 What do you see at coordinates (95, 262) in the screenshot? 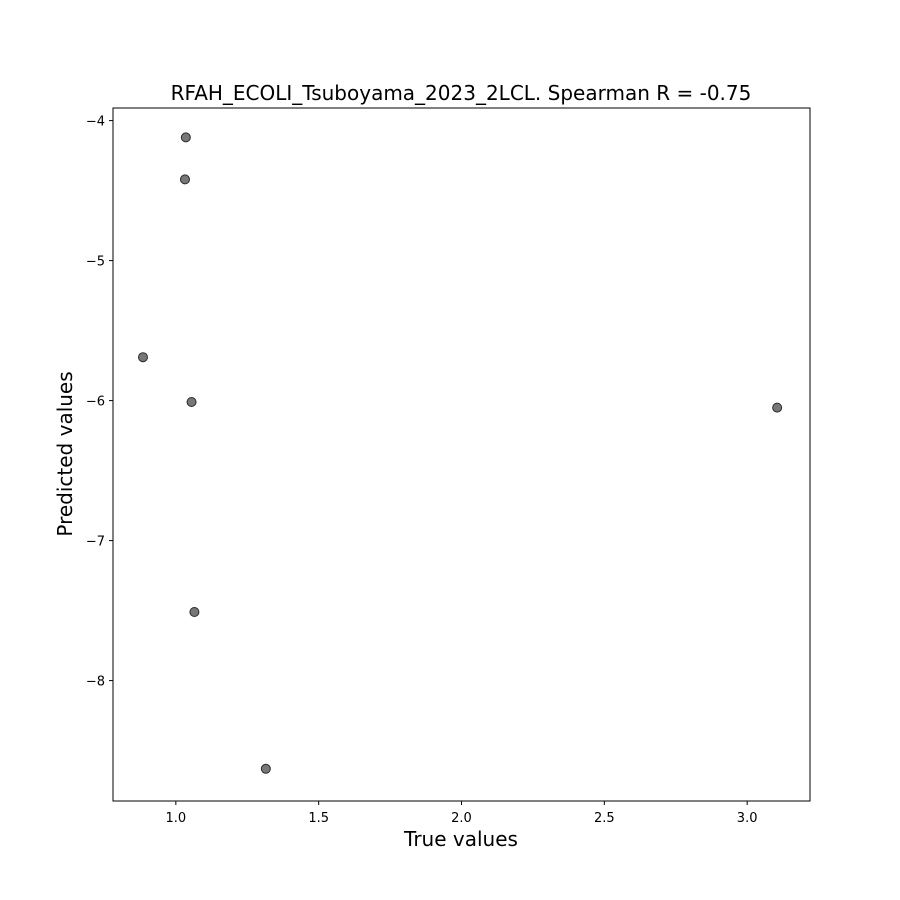
I see `y-tick-label: −5` at bounding box center [95, 262].